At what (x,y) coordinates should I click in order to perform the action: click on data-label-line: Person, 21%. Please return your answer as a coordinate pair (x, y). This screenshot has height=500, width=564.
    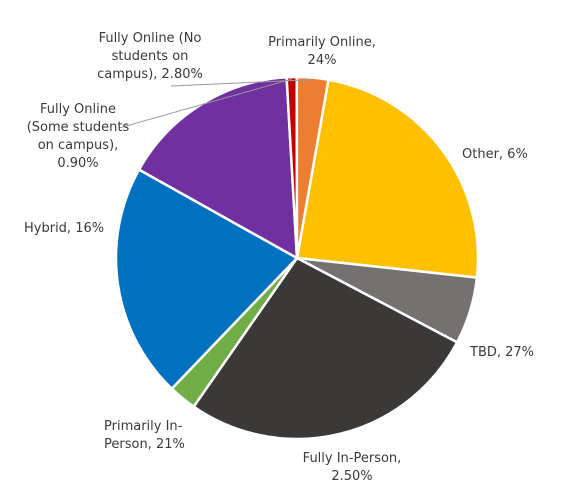
    Looking at the image, I should click on (144, 444).